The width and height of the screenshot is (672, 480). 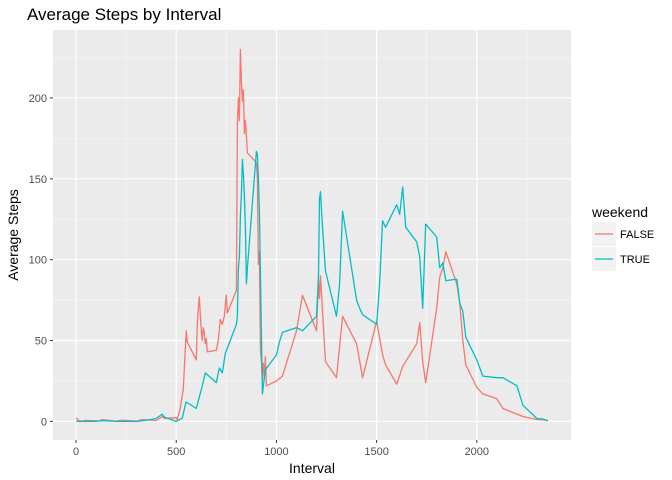 I want to click on legend: weekend FALSE TRUE, so click(x=622, y=237).